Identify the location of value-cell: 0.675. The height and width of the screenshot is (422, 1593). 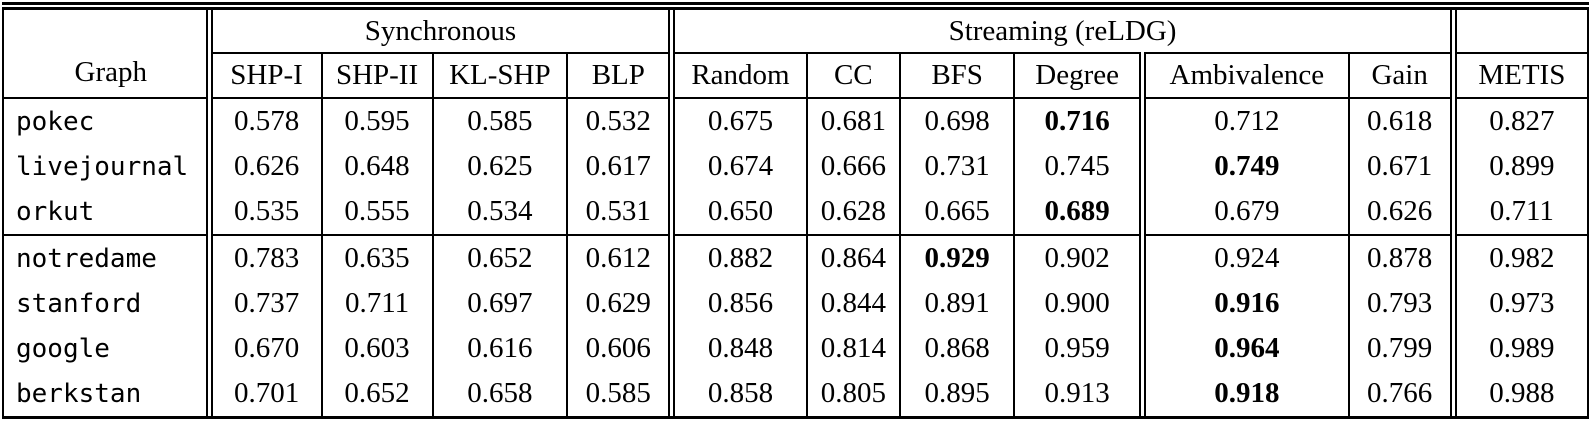
(737, 121).